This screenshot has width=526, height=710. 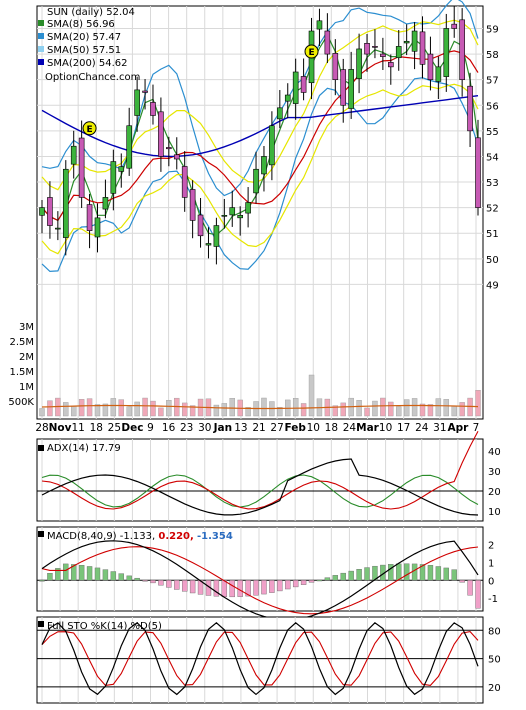 I want to click on sto-title: Full STO %K(14) %D(5), so click(x=104, y=626).